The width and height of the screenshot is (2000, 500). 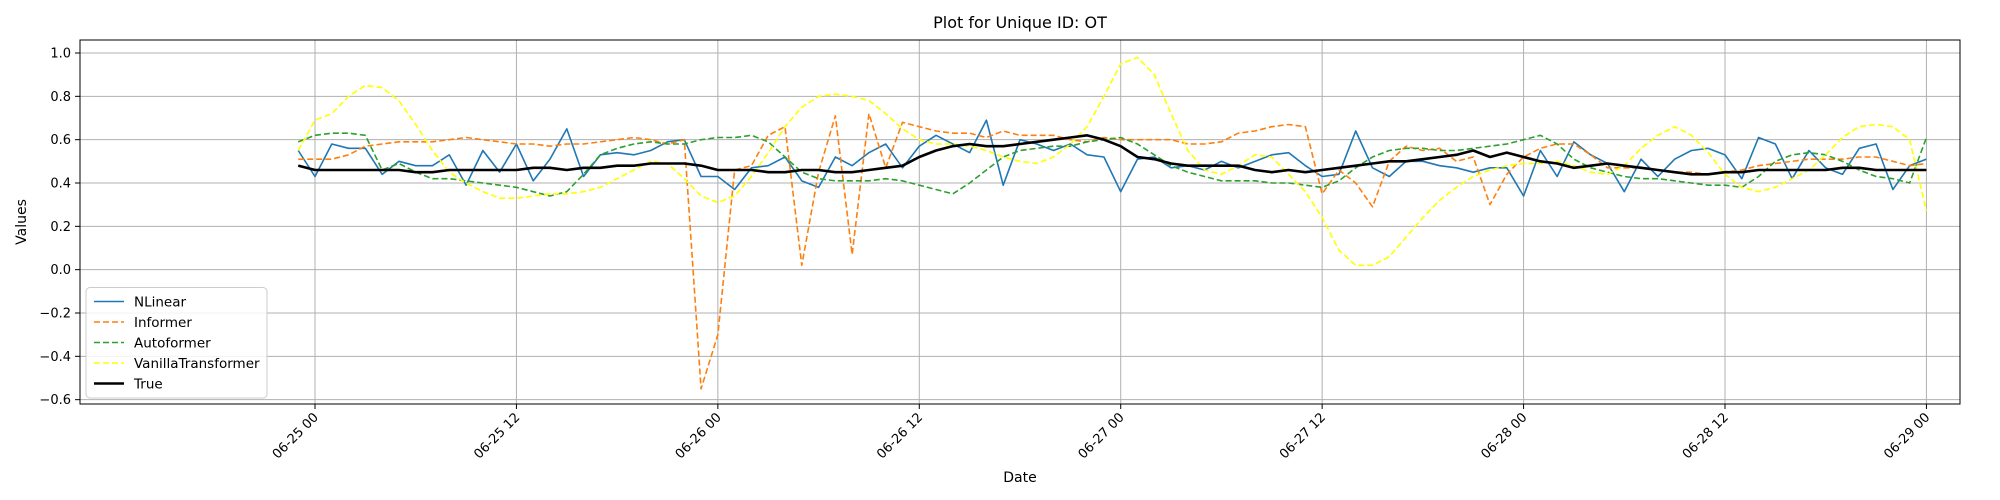 I want to click on legend-box, so click(x=176, y=343).